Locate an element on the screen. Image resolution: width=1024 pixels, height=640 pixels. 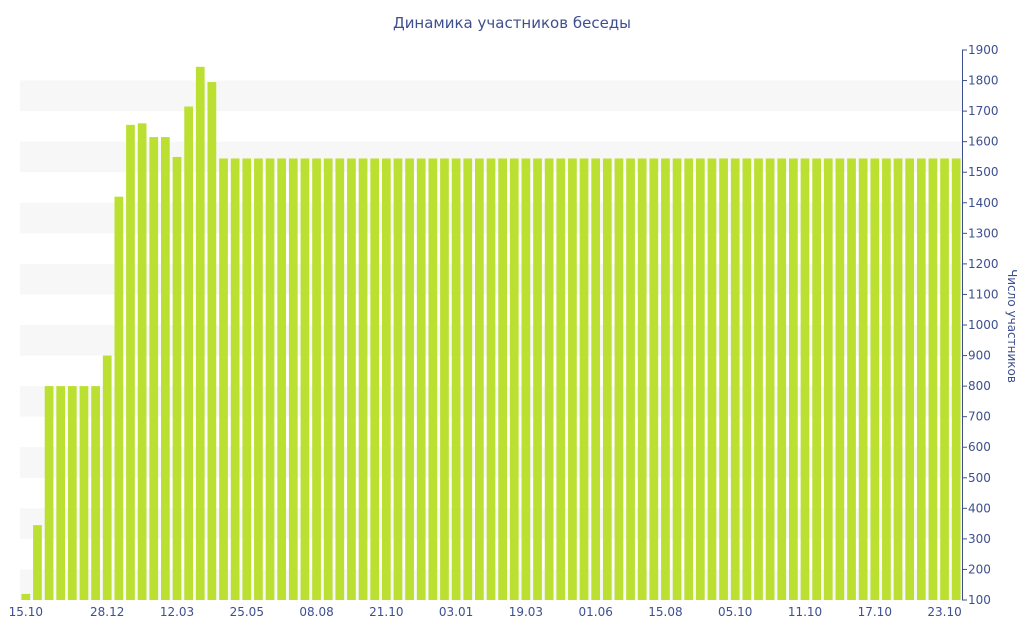
y-tick-label: 1400 is located at coordinates (983, 203).